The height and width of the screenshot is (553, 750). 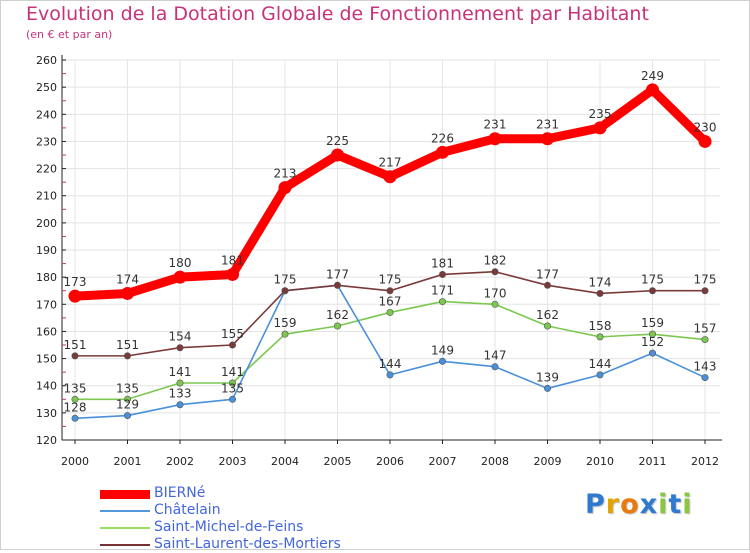 What do you see at coordinates (442, 361) in the screenshot?
I see `point-chatelain-2007` at bounding box center [442, 361].